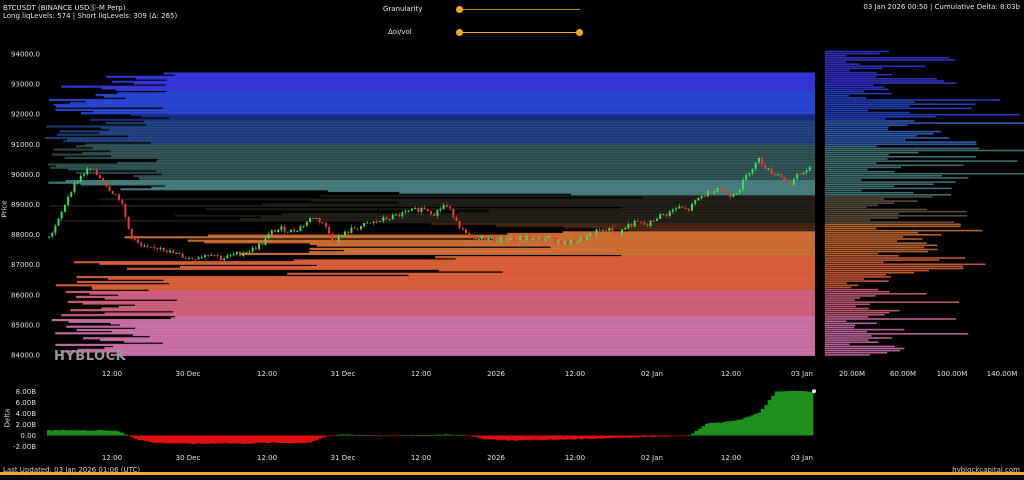 This screenshot has height=480, width=1024. I want to click on time-tick-label: 30 Dec, so click(188, 374).